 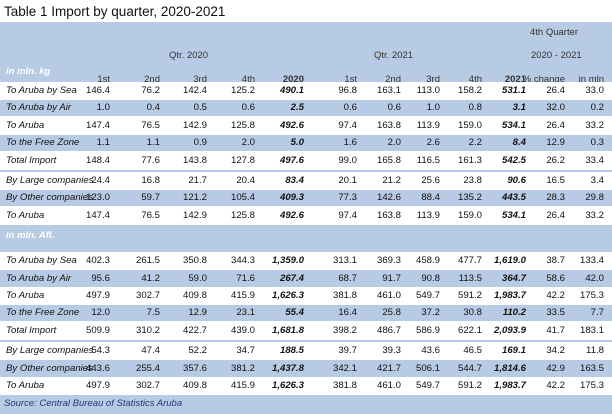 What do you see at coordinates (555, 143) in the screenshot?
I see `cell-value: 12.9` at bounding box center [555, 143].